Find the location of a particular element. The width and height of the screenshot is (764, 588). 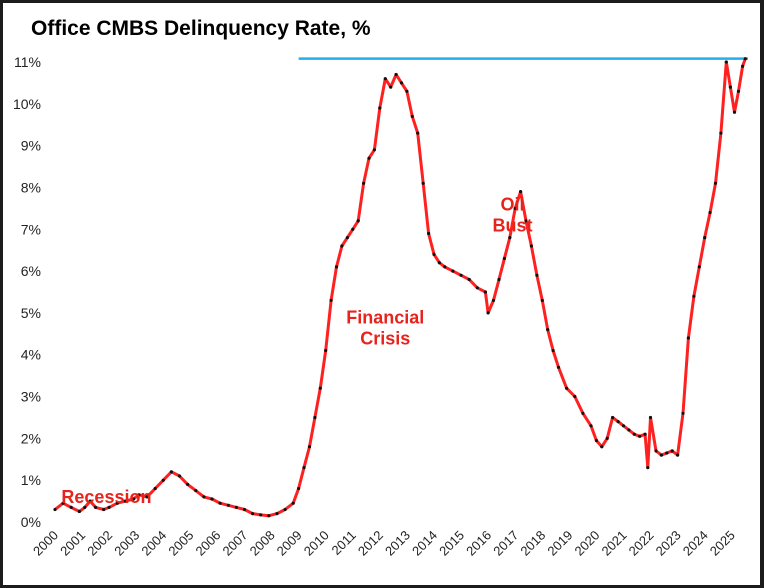

annotation-label: Oil is located at coordinates (512, 204).